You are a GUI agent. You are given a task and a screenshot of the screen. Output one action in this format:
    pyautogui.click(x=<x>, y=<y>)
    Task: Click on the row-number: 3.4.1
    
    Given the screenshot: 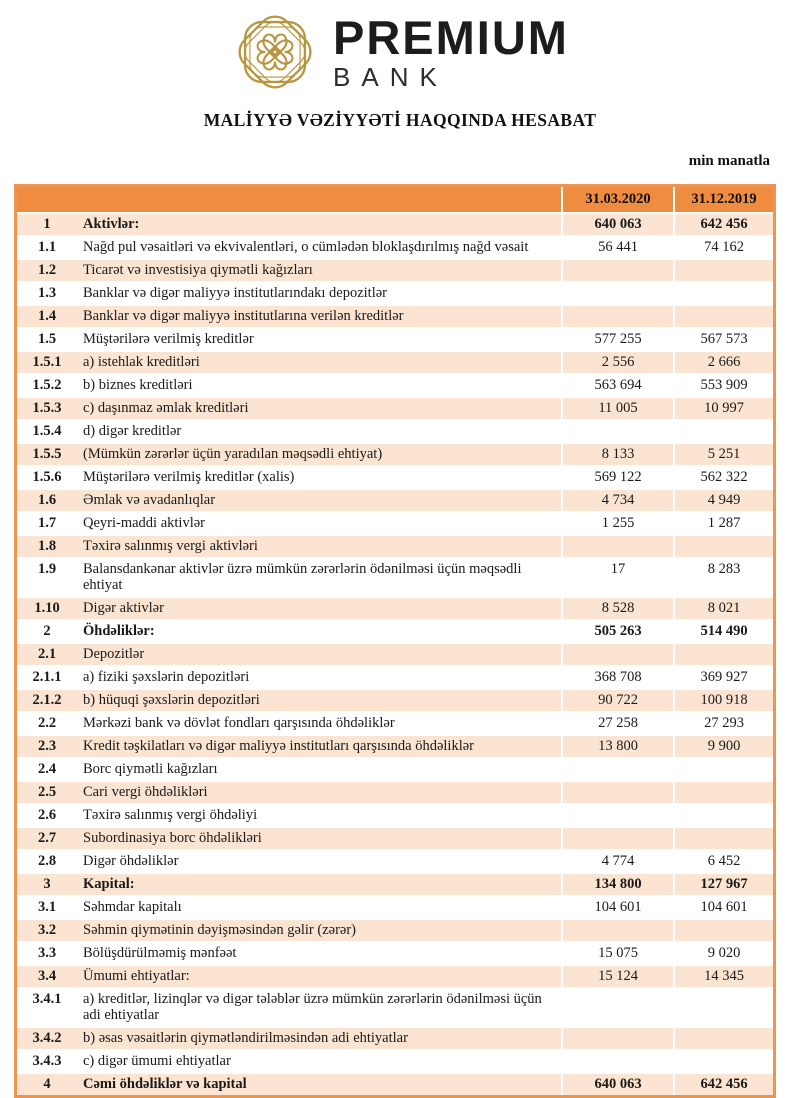 What is the action you would take?
    pyautogui.click(x=47, y=1006)
    